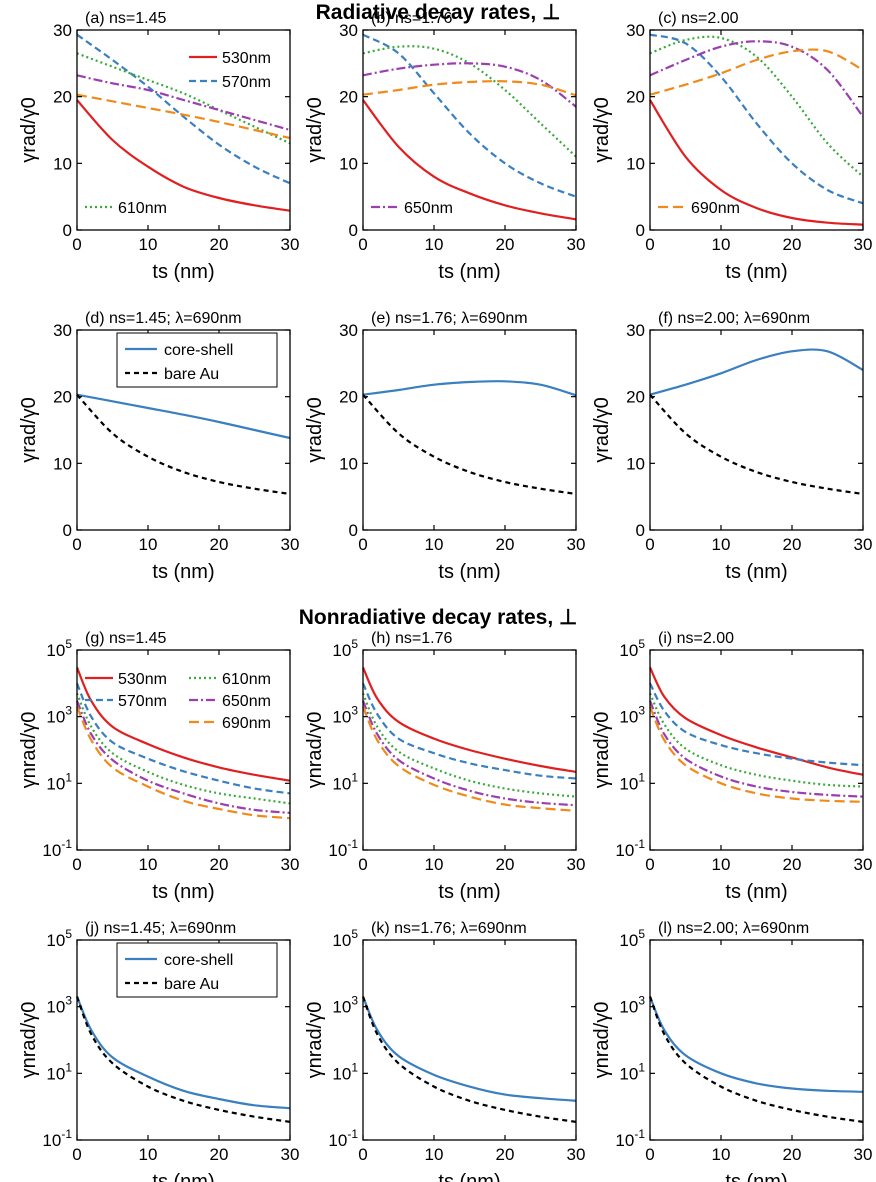 The width and height of the screenshot is (876, 1182). I want to click on panel-title: (l) ns=2.00; λ=690nm, so click(733, 928).